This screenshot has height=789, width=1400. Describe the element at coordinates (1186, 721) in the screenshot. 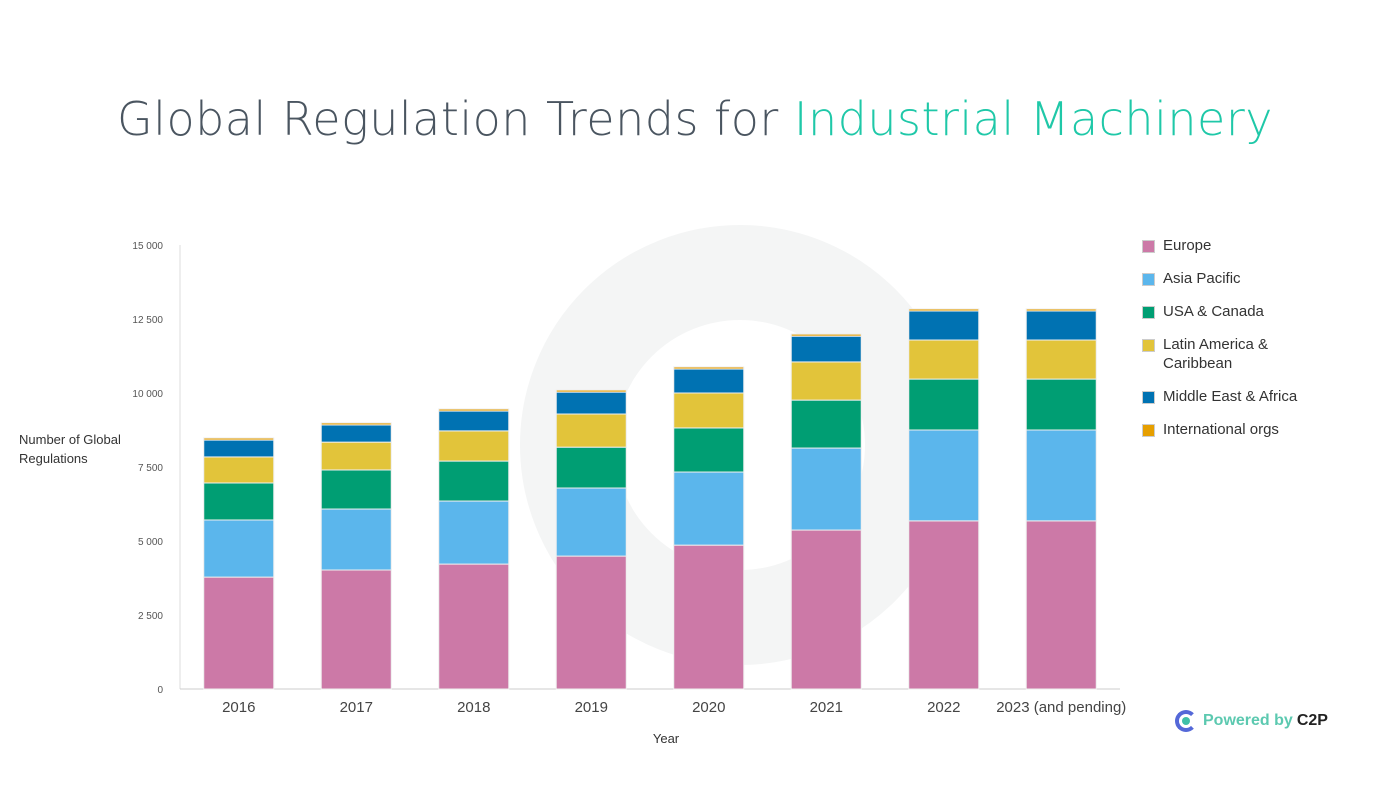

I see `c2p-logo-icon` at that location.